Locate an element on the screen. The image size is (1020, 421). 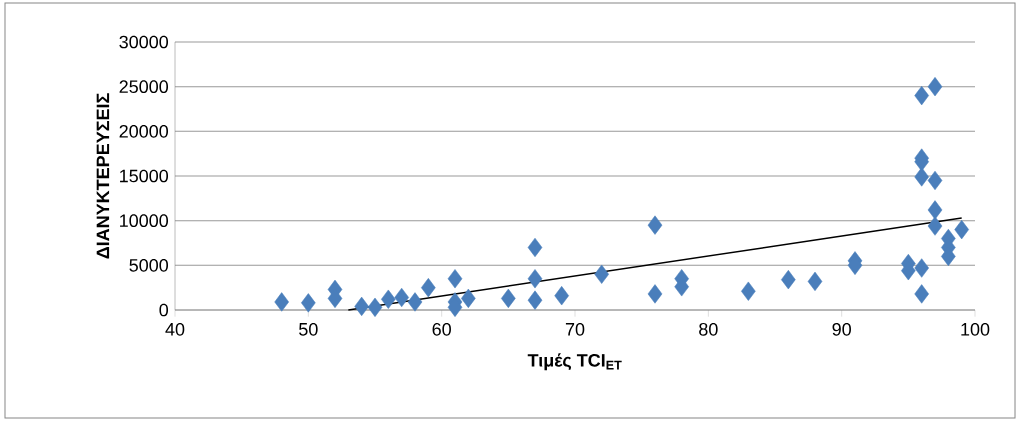
y-tick-label: 30000 is located at coordinates (144, 42).